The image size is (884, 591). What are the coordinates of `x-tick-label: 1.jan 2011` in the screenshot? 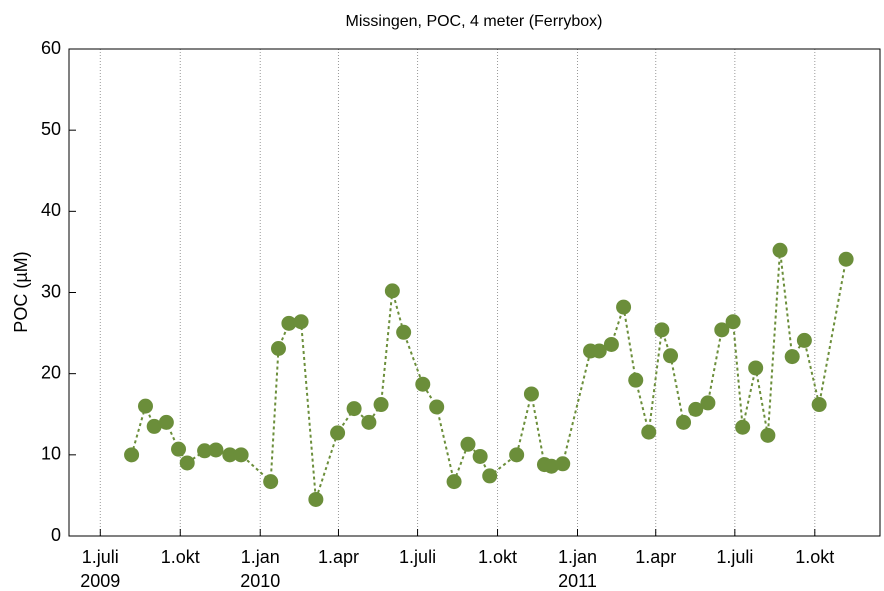 It's located at (577, 569).